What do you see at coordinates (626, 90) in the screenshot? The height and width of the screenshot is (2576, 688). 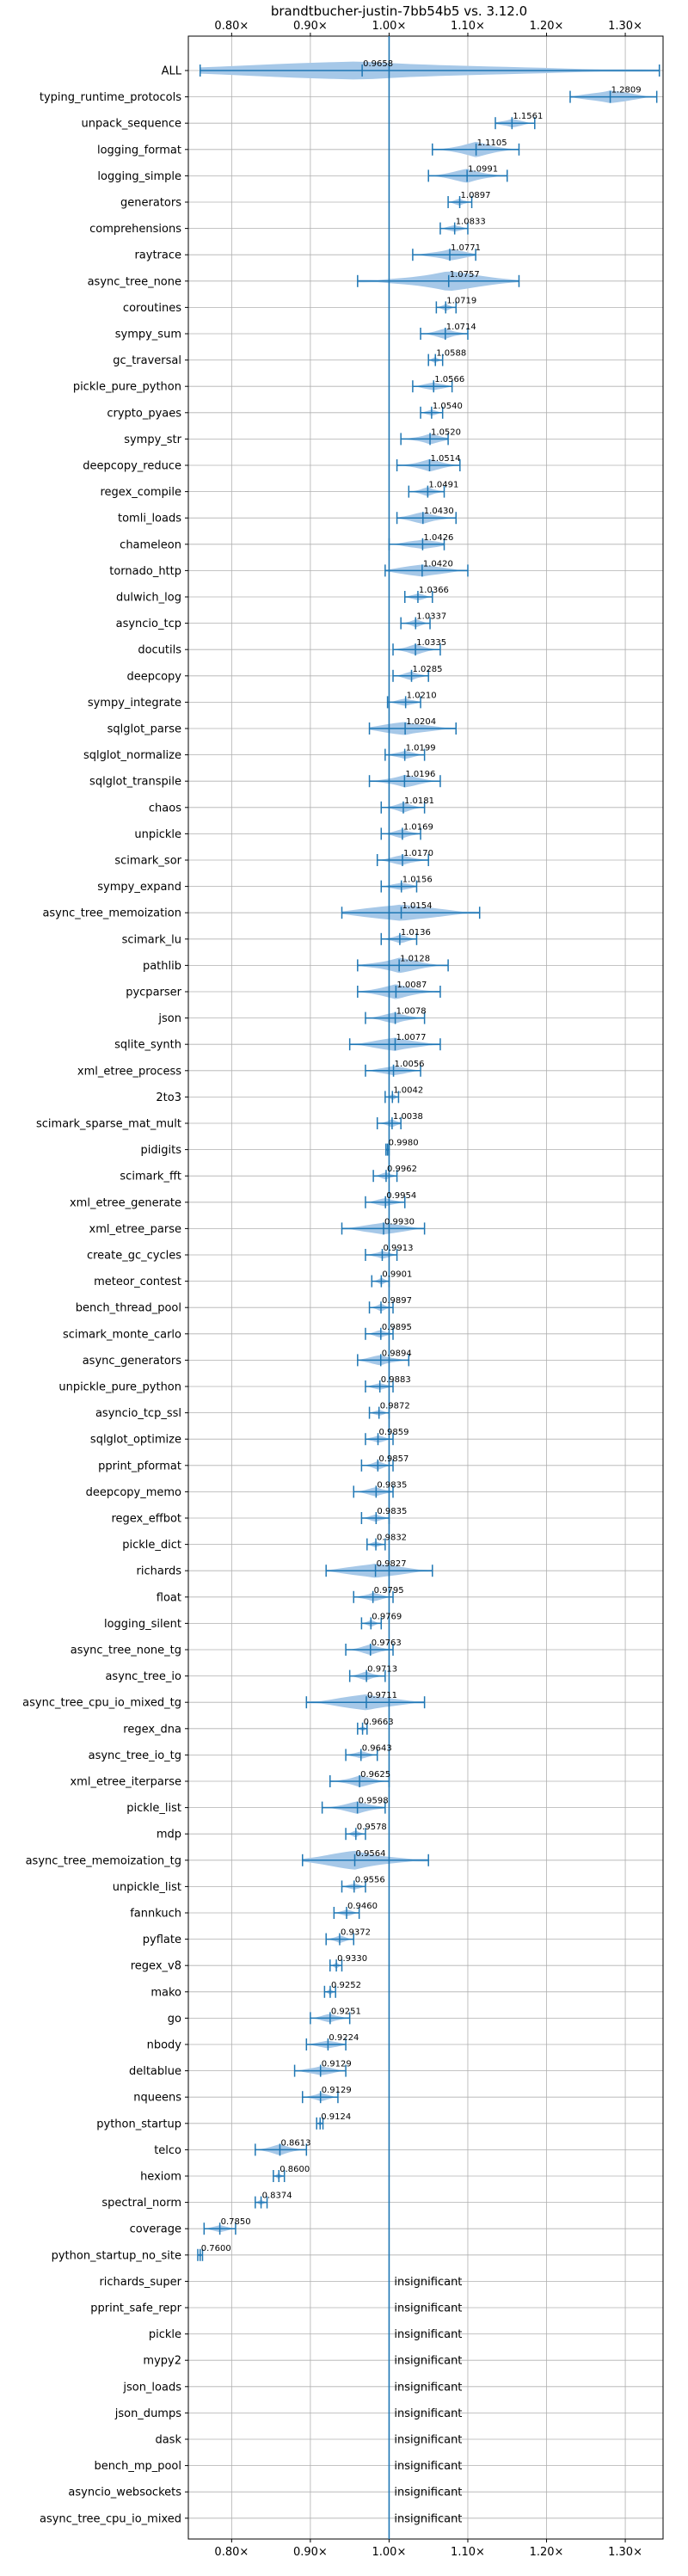 I see `median-value-label: 1.2809` at bounding box center [626, 90].